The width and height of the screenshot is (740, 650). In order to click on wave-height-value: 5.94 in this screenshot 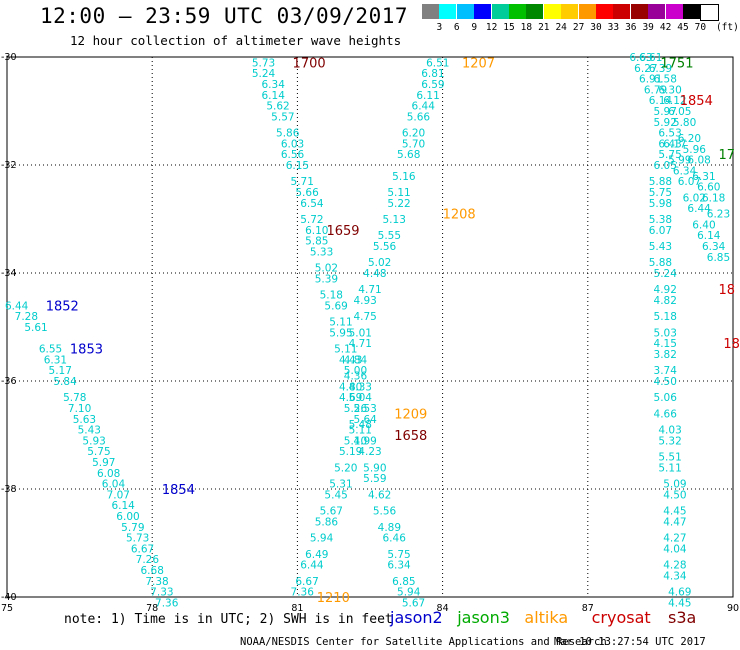, I will do `click(409, 593)`.